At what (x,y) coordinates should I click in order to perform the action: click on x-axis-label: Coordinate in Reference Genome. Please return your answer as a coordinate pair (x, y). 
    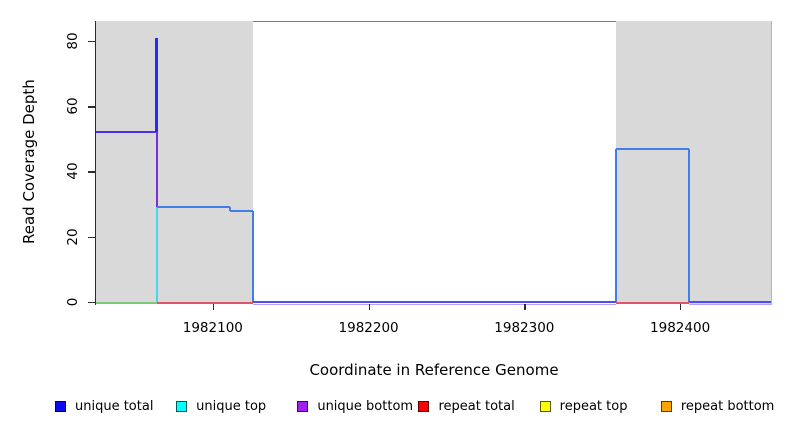
    Looking at the image, I should click on (434, 370).